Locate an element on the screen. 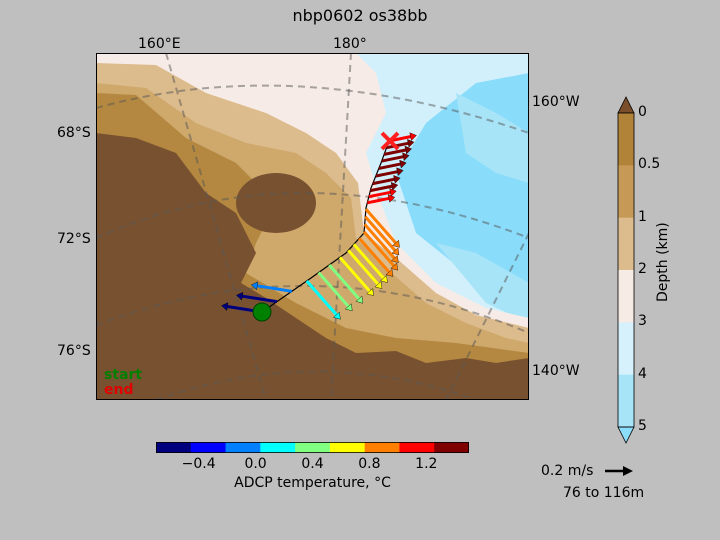  depth-colorbar is located at coordinates (626, 270).